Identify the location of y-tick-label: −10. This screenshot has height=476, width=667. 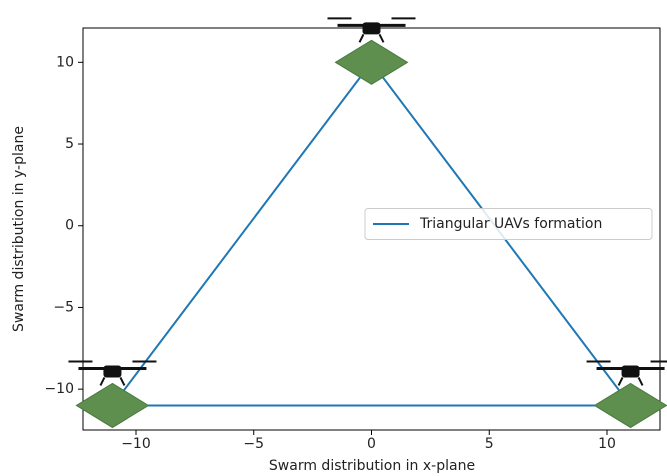
(59, 389).